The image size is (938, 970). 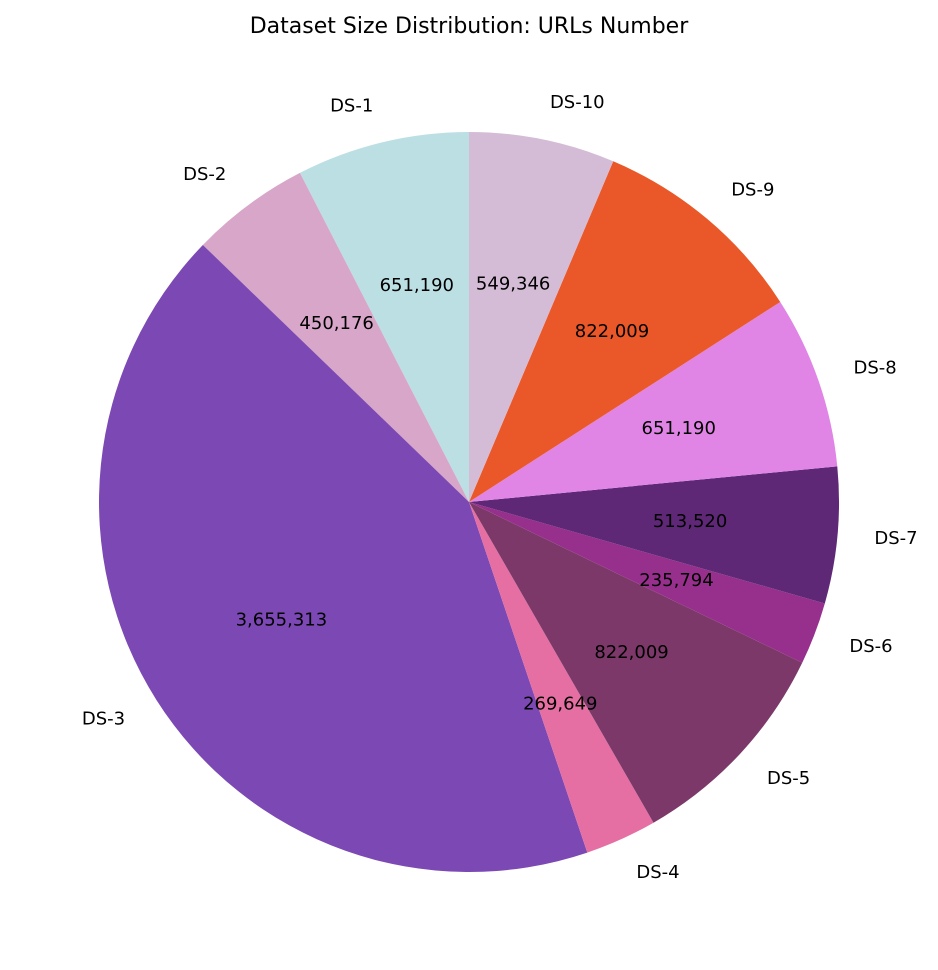 I want to click on value-label-ds-3: 3,655,313, so click(x=282, y=620).